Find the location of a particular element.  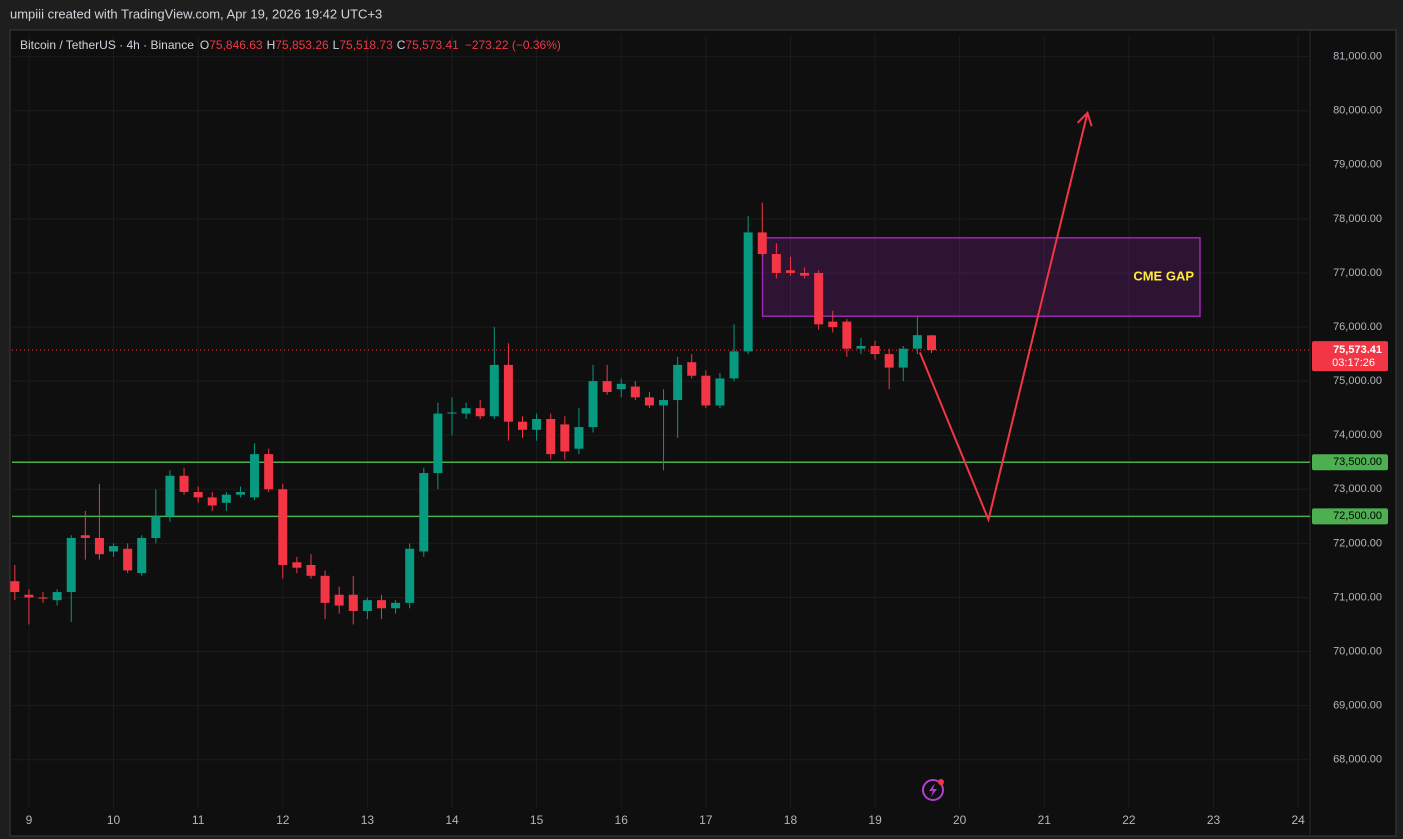

y-tick-label: 80,000.00 is located at coordinates (1357, 111).